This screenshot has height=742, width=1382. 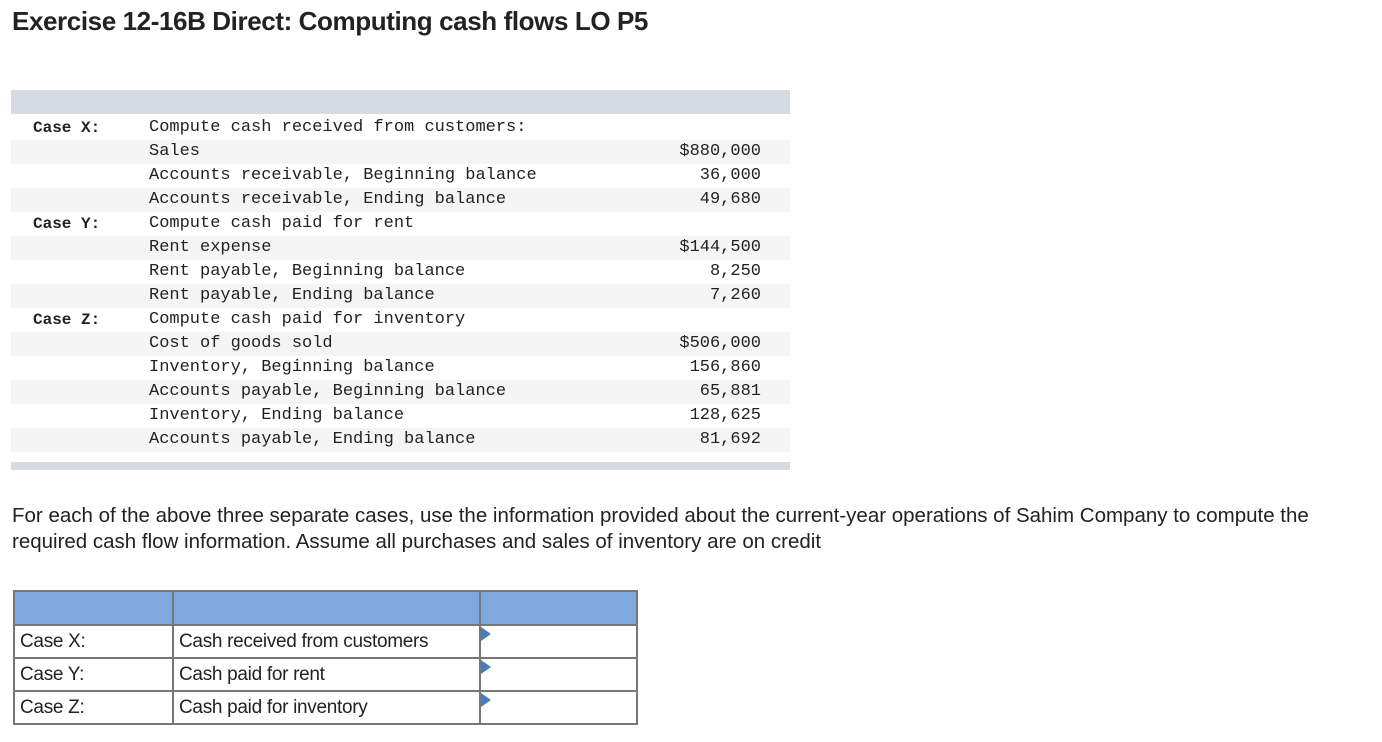 I want to click on row-description: Accounts receivable, Beginning balance, so click(x=343, y=175).